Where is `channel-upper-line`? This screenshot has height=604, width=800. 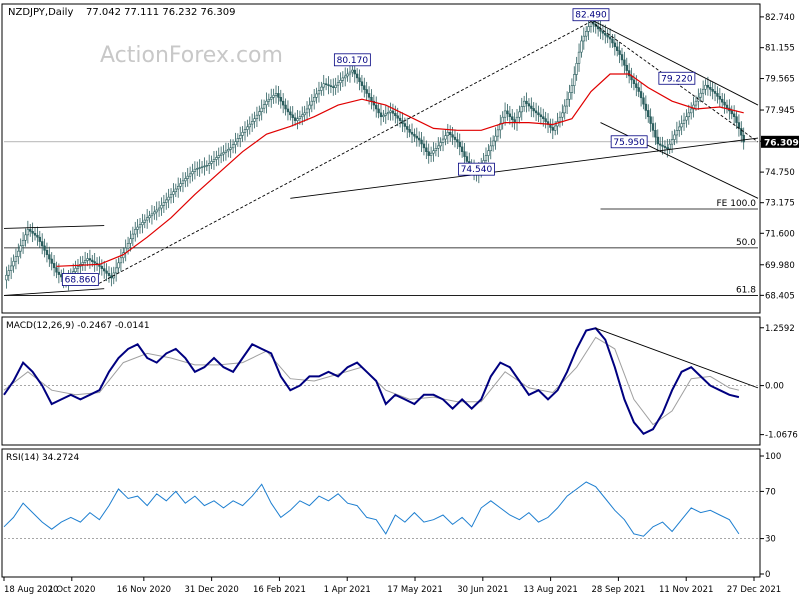 channel-upper-line is located at coordinates (674, 62).